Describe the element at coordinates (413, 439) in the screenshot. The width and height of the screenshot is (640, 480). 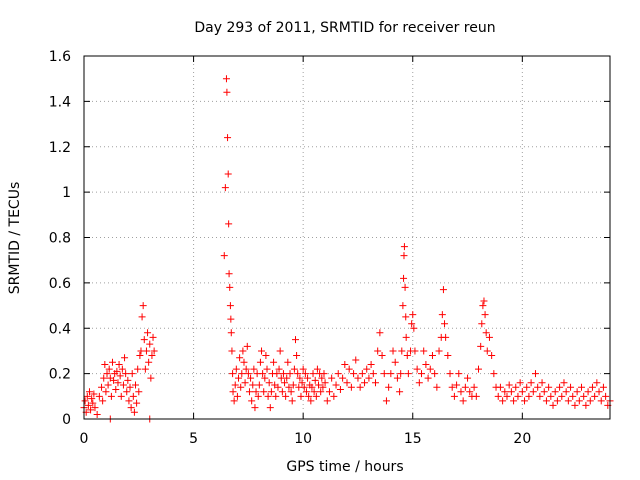
I see `x-tick-label: 15` at that location.